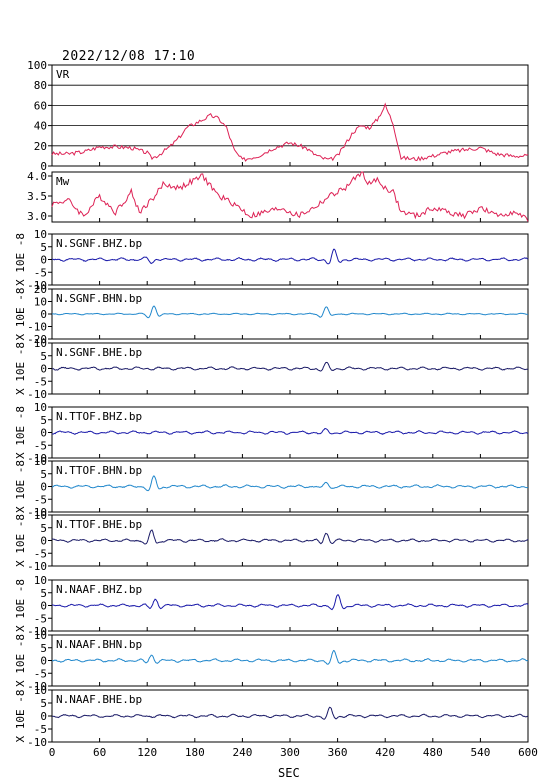 The width and height of the screenshot is (554, 781). I want to click on x-tick-label: 360, so click(338, 752).